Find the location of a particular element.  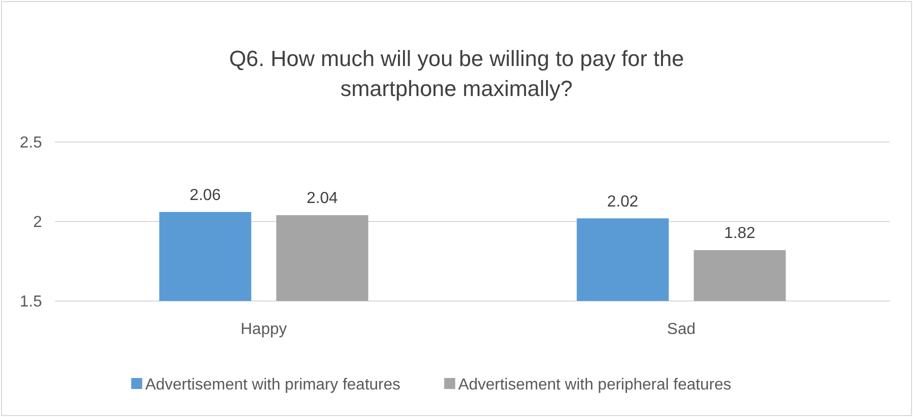

data-label: 2.04 is located at coordinates (322, 199).